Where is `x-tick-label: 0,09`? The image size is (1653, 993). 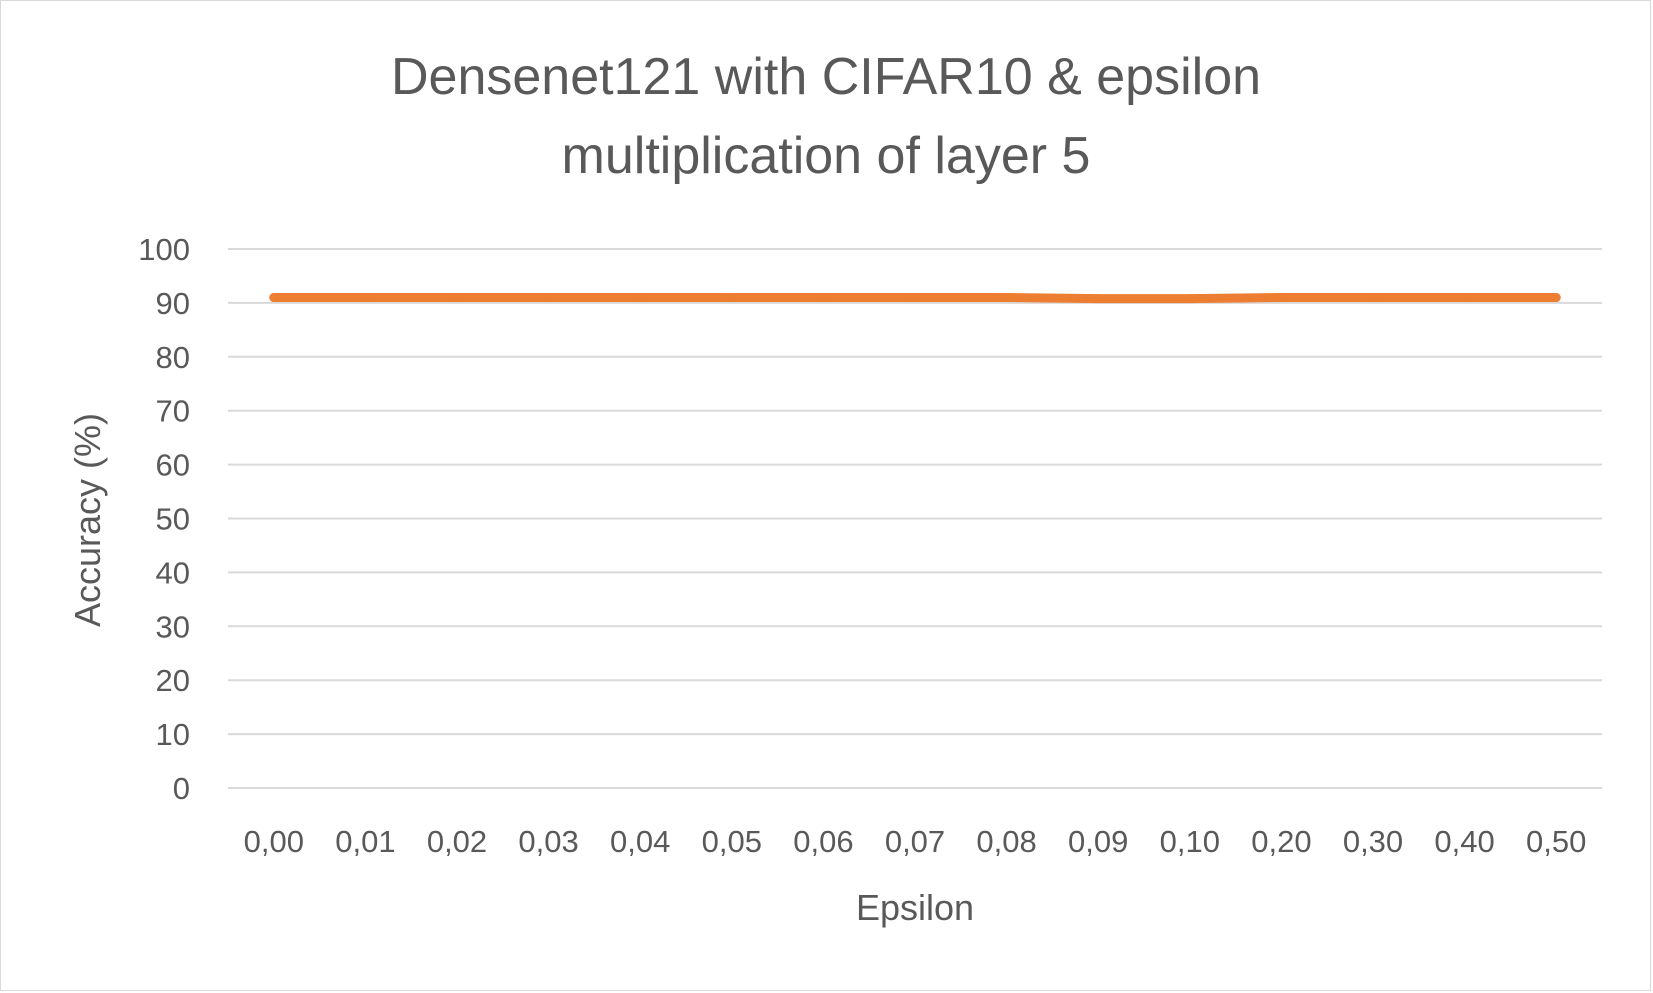
x-tick-label: 0,09 is located at coordinates (1098, 841).